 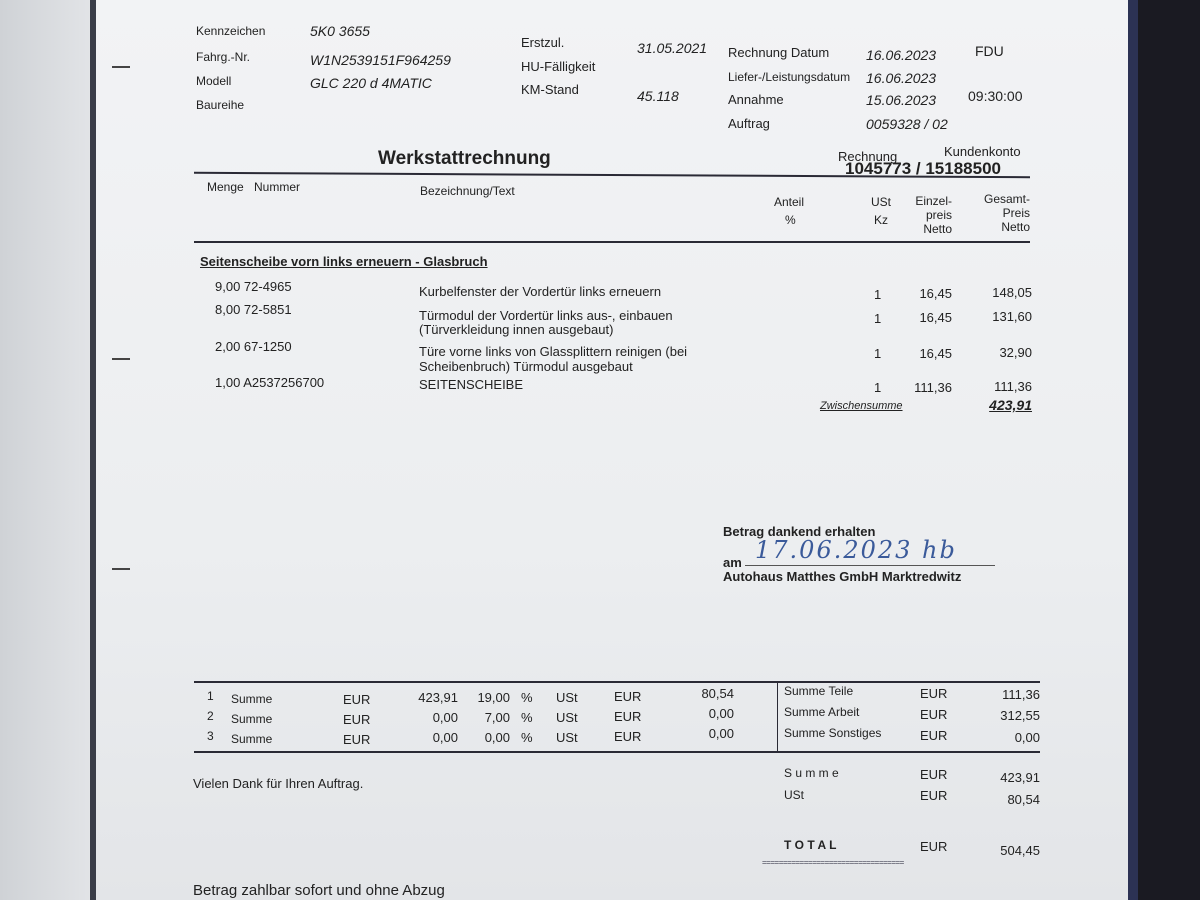 I want to click on kennzeichen-value: 5K0 3655, so click(x=340, y=31).